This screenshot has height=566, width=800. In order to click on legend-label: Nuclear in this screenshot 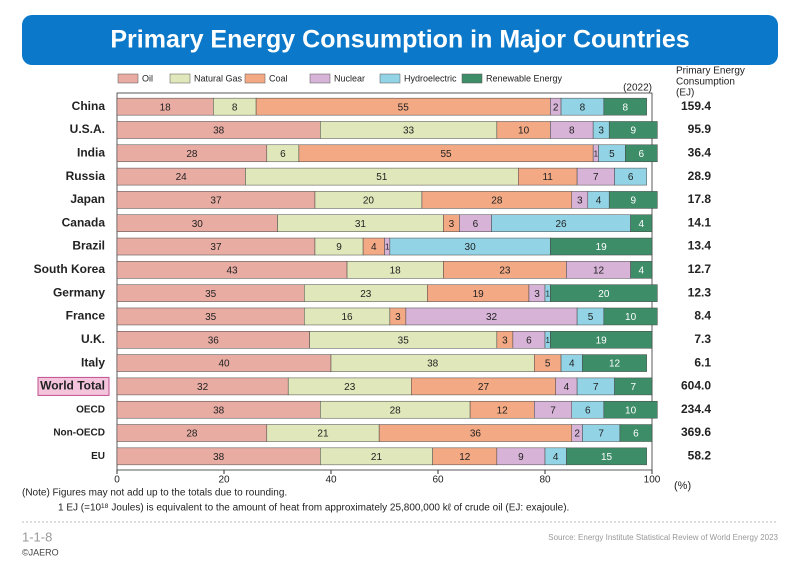, I will do `click(349, 78)`.